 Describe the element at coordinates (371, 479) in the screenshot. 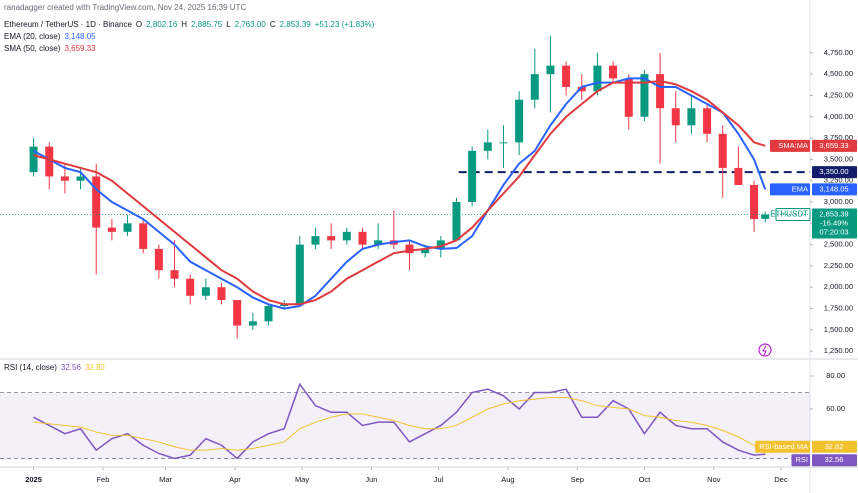

I see `x-tick-label: Jun` at that location.